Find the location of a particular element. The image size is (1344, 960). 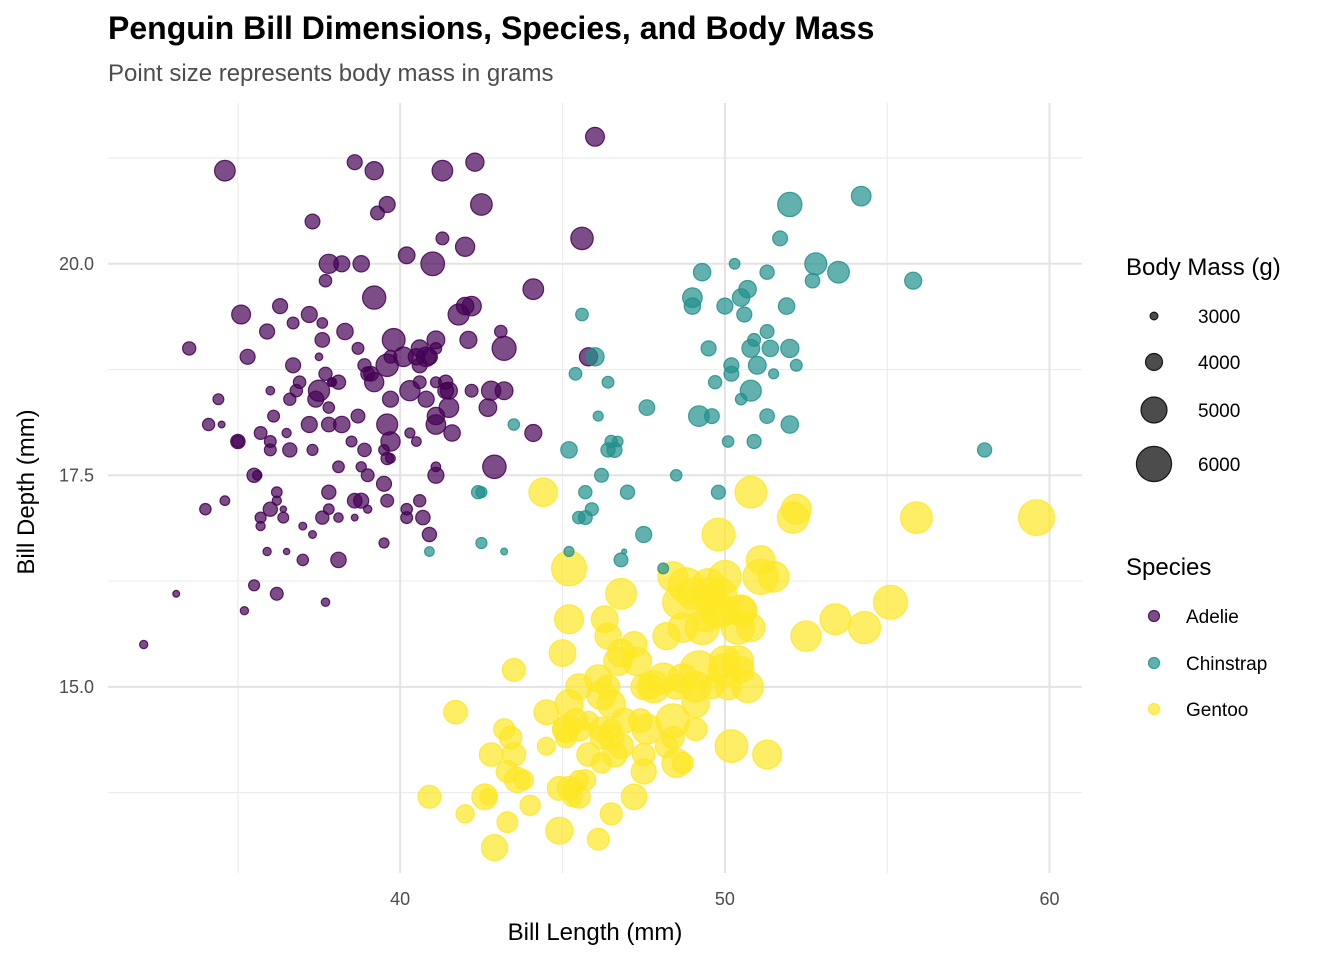

chart-subtitle: Point size represents body mass in grams is located at coordinates (331, 73).